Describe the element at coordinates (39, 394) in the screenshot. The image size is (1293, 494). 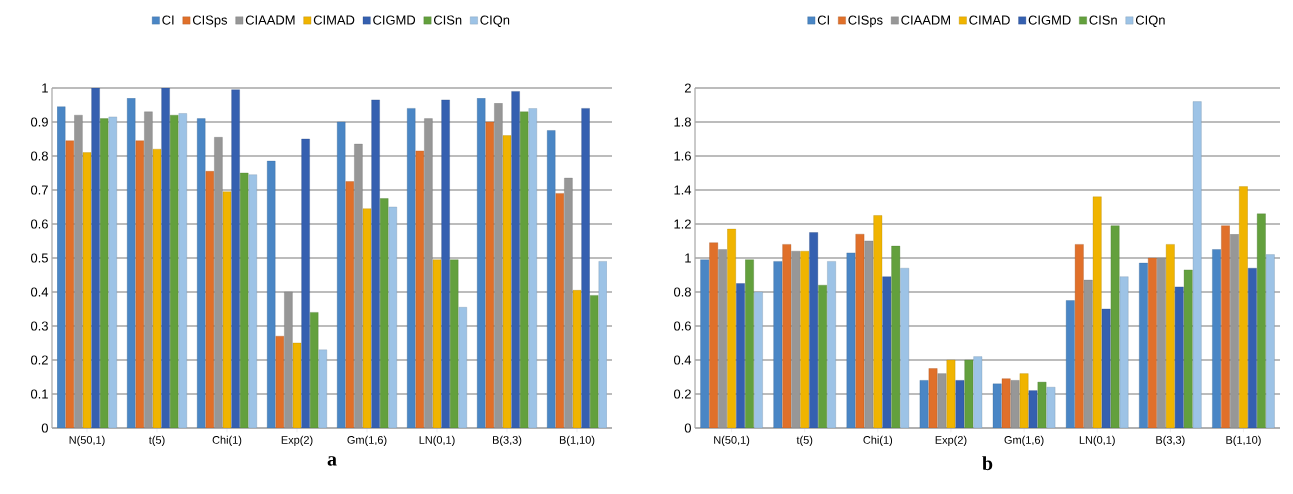
I see `y-tick-label: 0.1` at that location.